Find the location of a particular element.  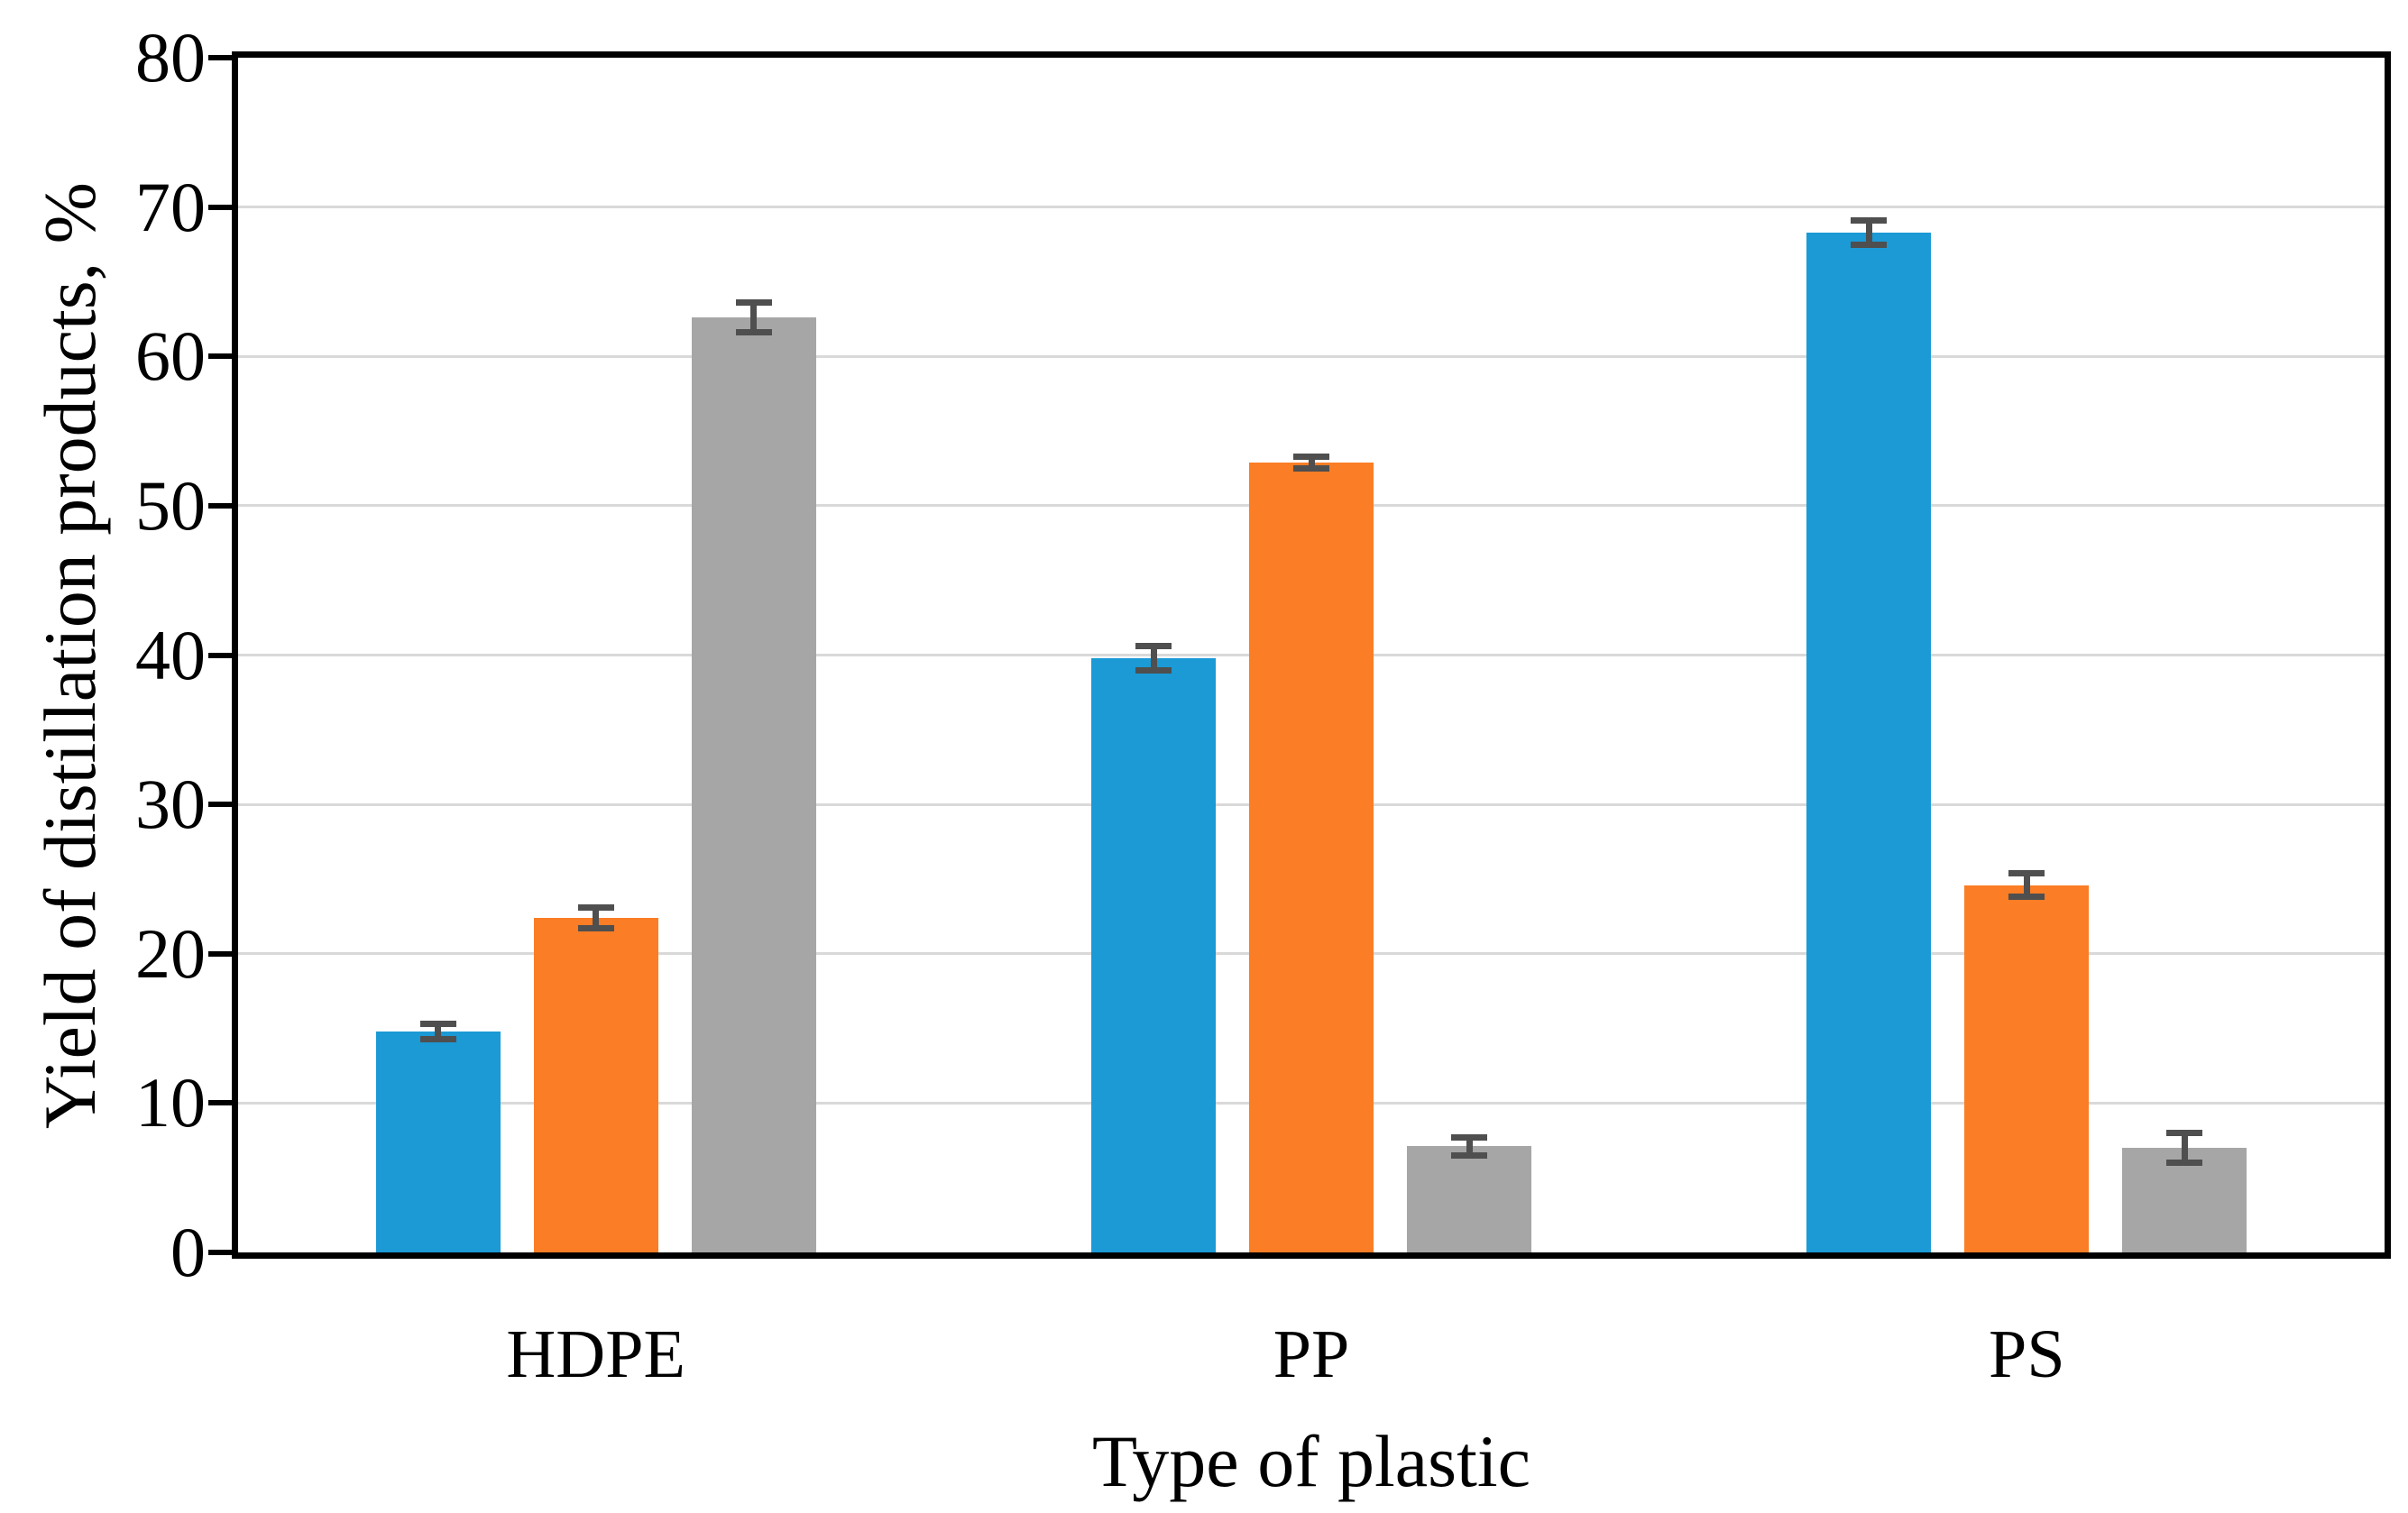

y-tick-label-80: 80 is located at coordinates (170, 57).